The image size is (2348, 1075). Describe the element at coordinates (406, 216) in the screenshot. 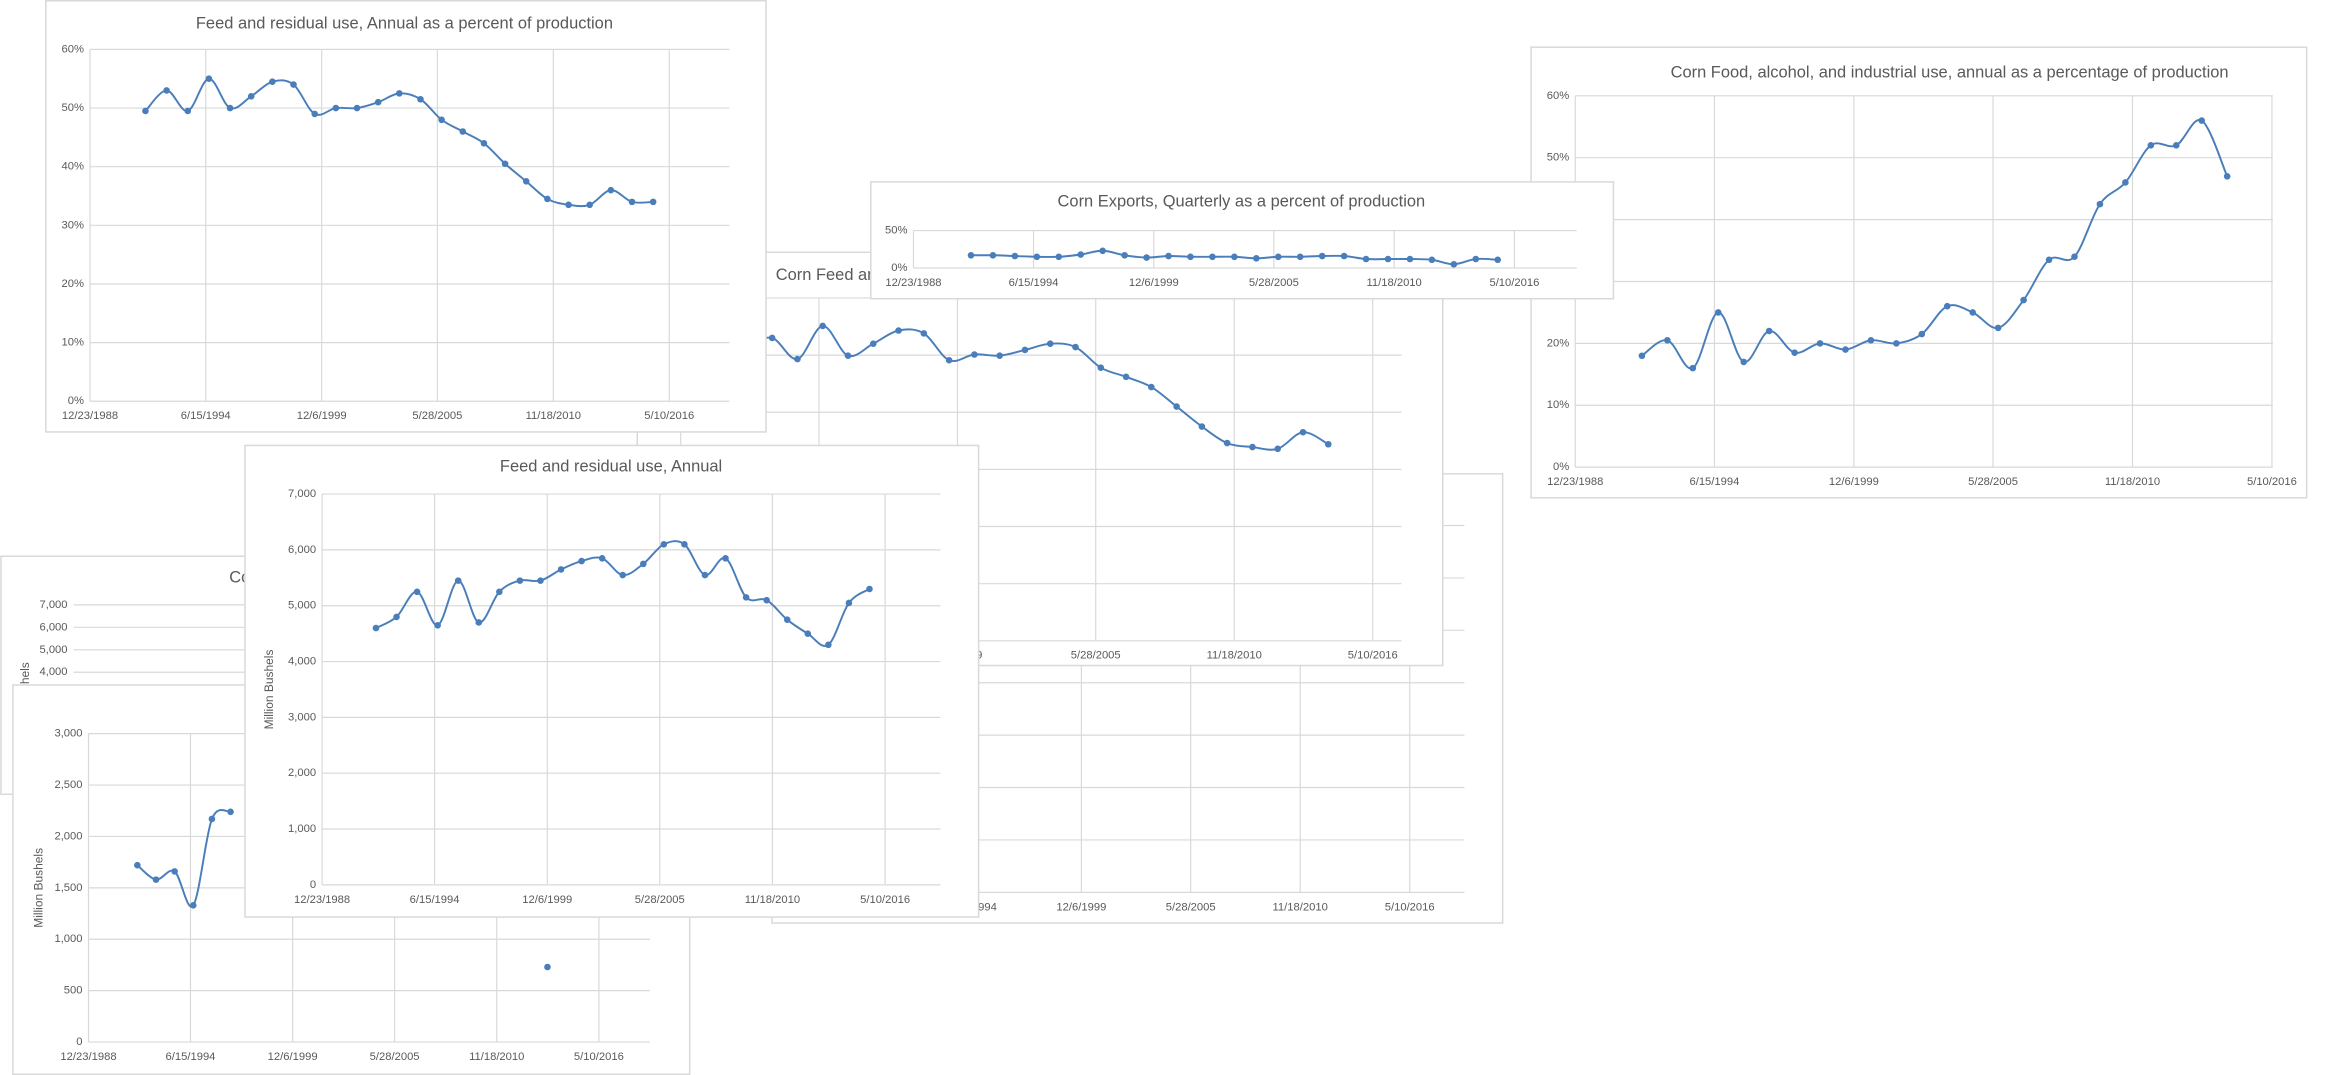

I see `chart-panel` at that location.